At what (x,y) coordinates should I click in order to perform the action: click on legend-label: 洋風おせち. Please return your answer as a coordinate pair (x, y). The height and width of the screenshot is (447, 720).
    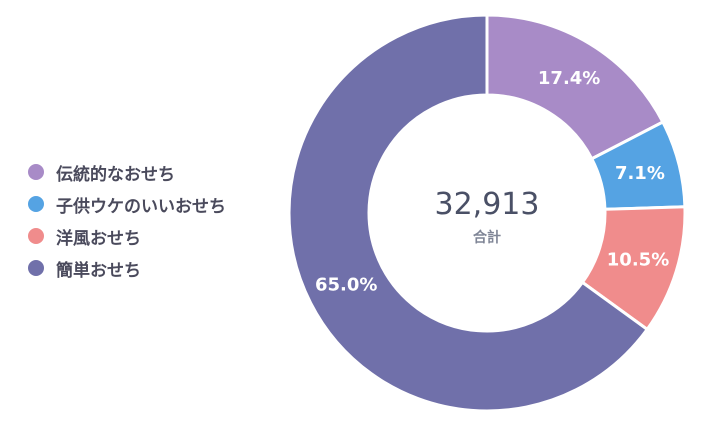
    Looking at the image, I should click on (98, 238).